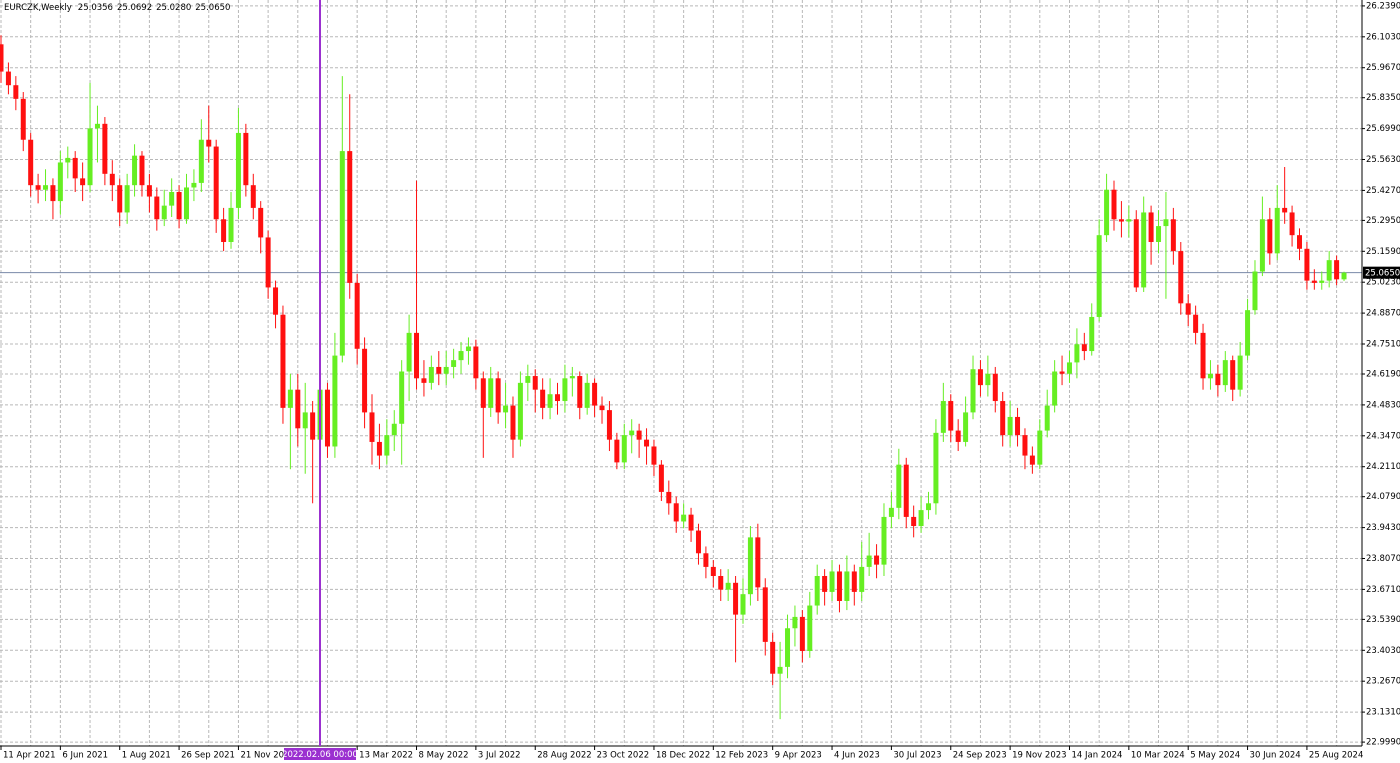  What do you see at coordinates (38, 8) in the screenshot?
I see `symbol-title: EURCZK,Weekly` at bounding box center [38, 8].